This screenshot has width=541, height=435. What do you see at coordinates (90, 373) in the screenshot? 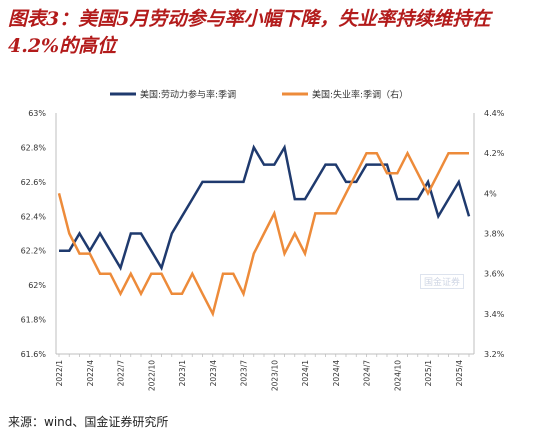
I see `x-tick-label: 2022/4` at bounding box center [90, 373].